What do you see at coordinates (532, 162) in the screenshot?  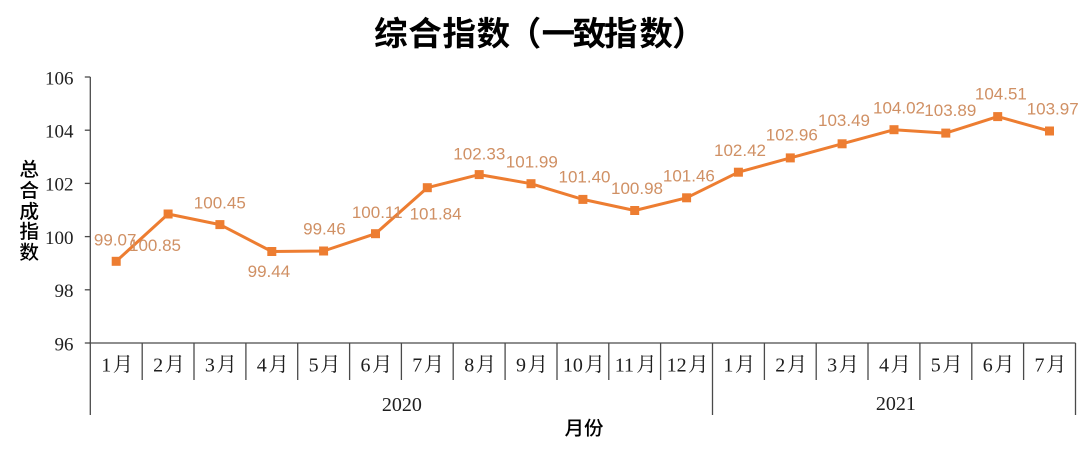 I see `svg-text: 101.99` at bounding box center [532, 162].